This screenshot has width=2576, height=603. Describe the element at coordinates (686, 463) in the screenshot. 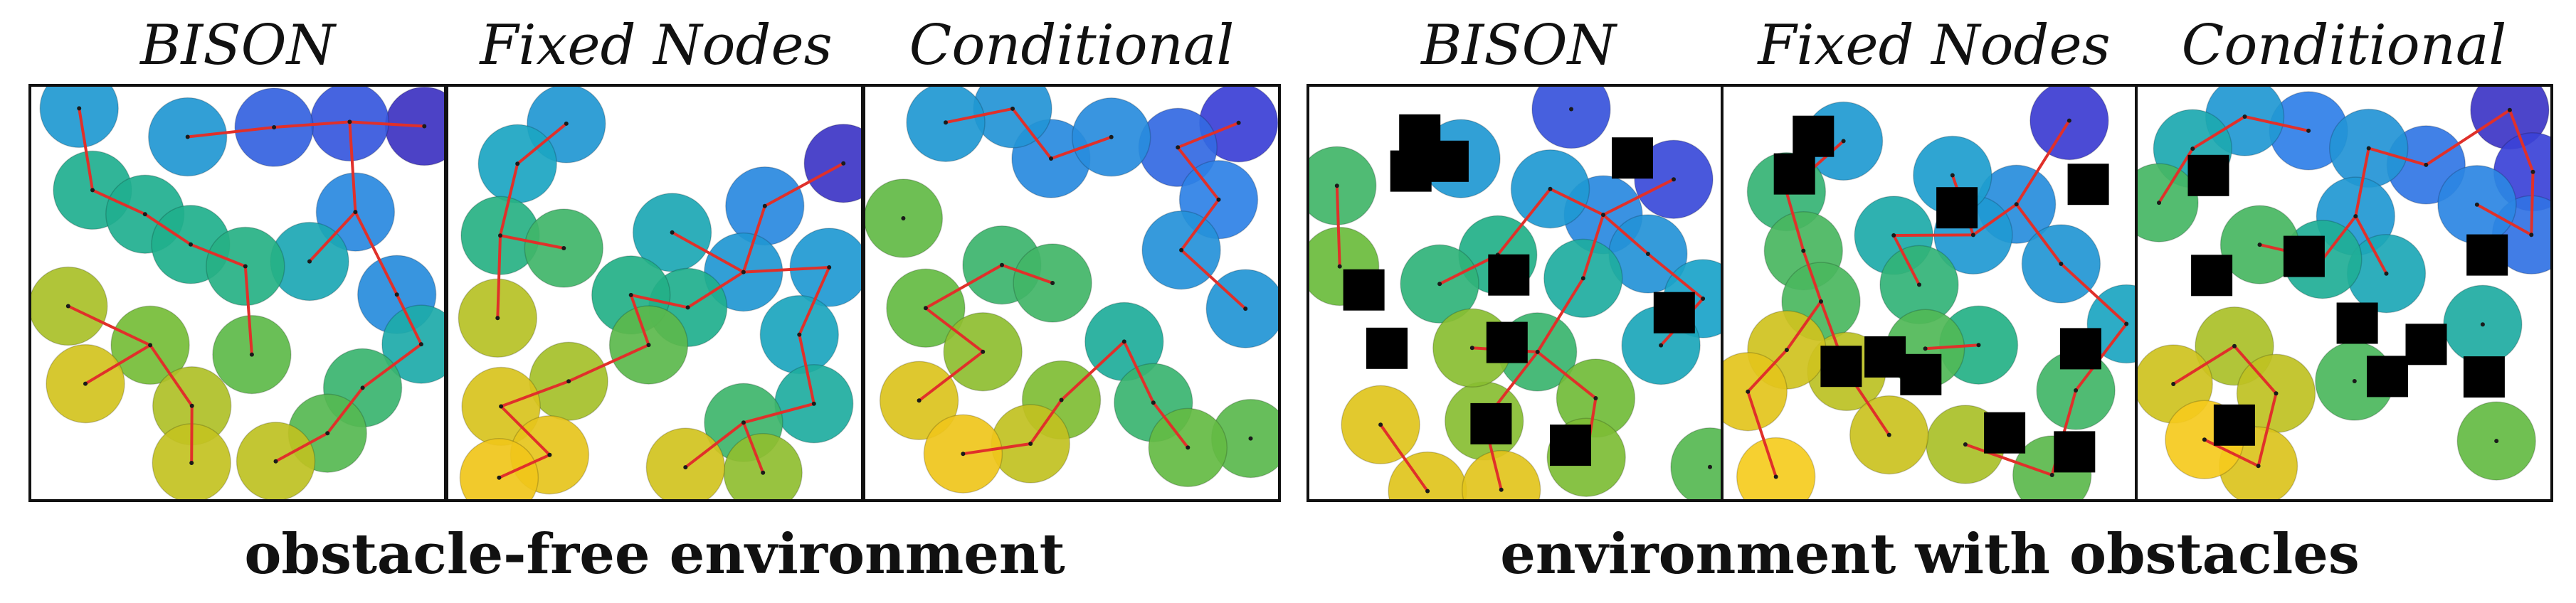

I see `robot-disk` at that location.